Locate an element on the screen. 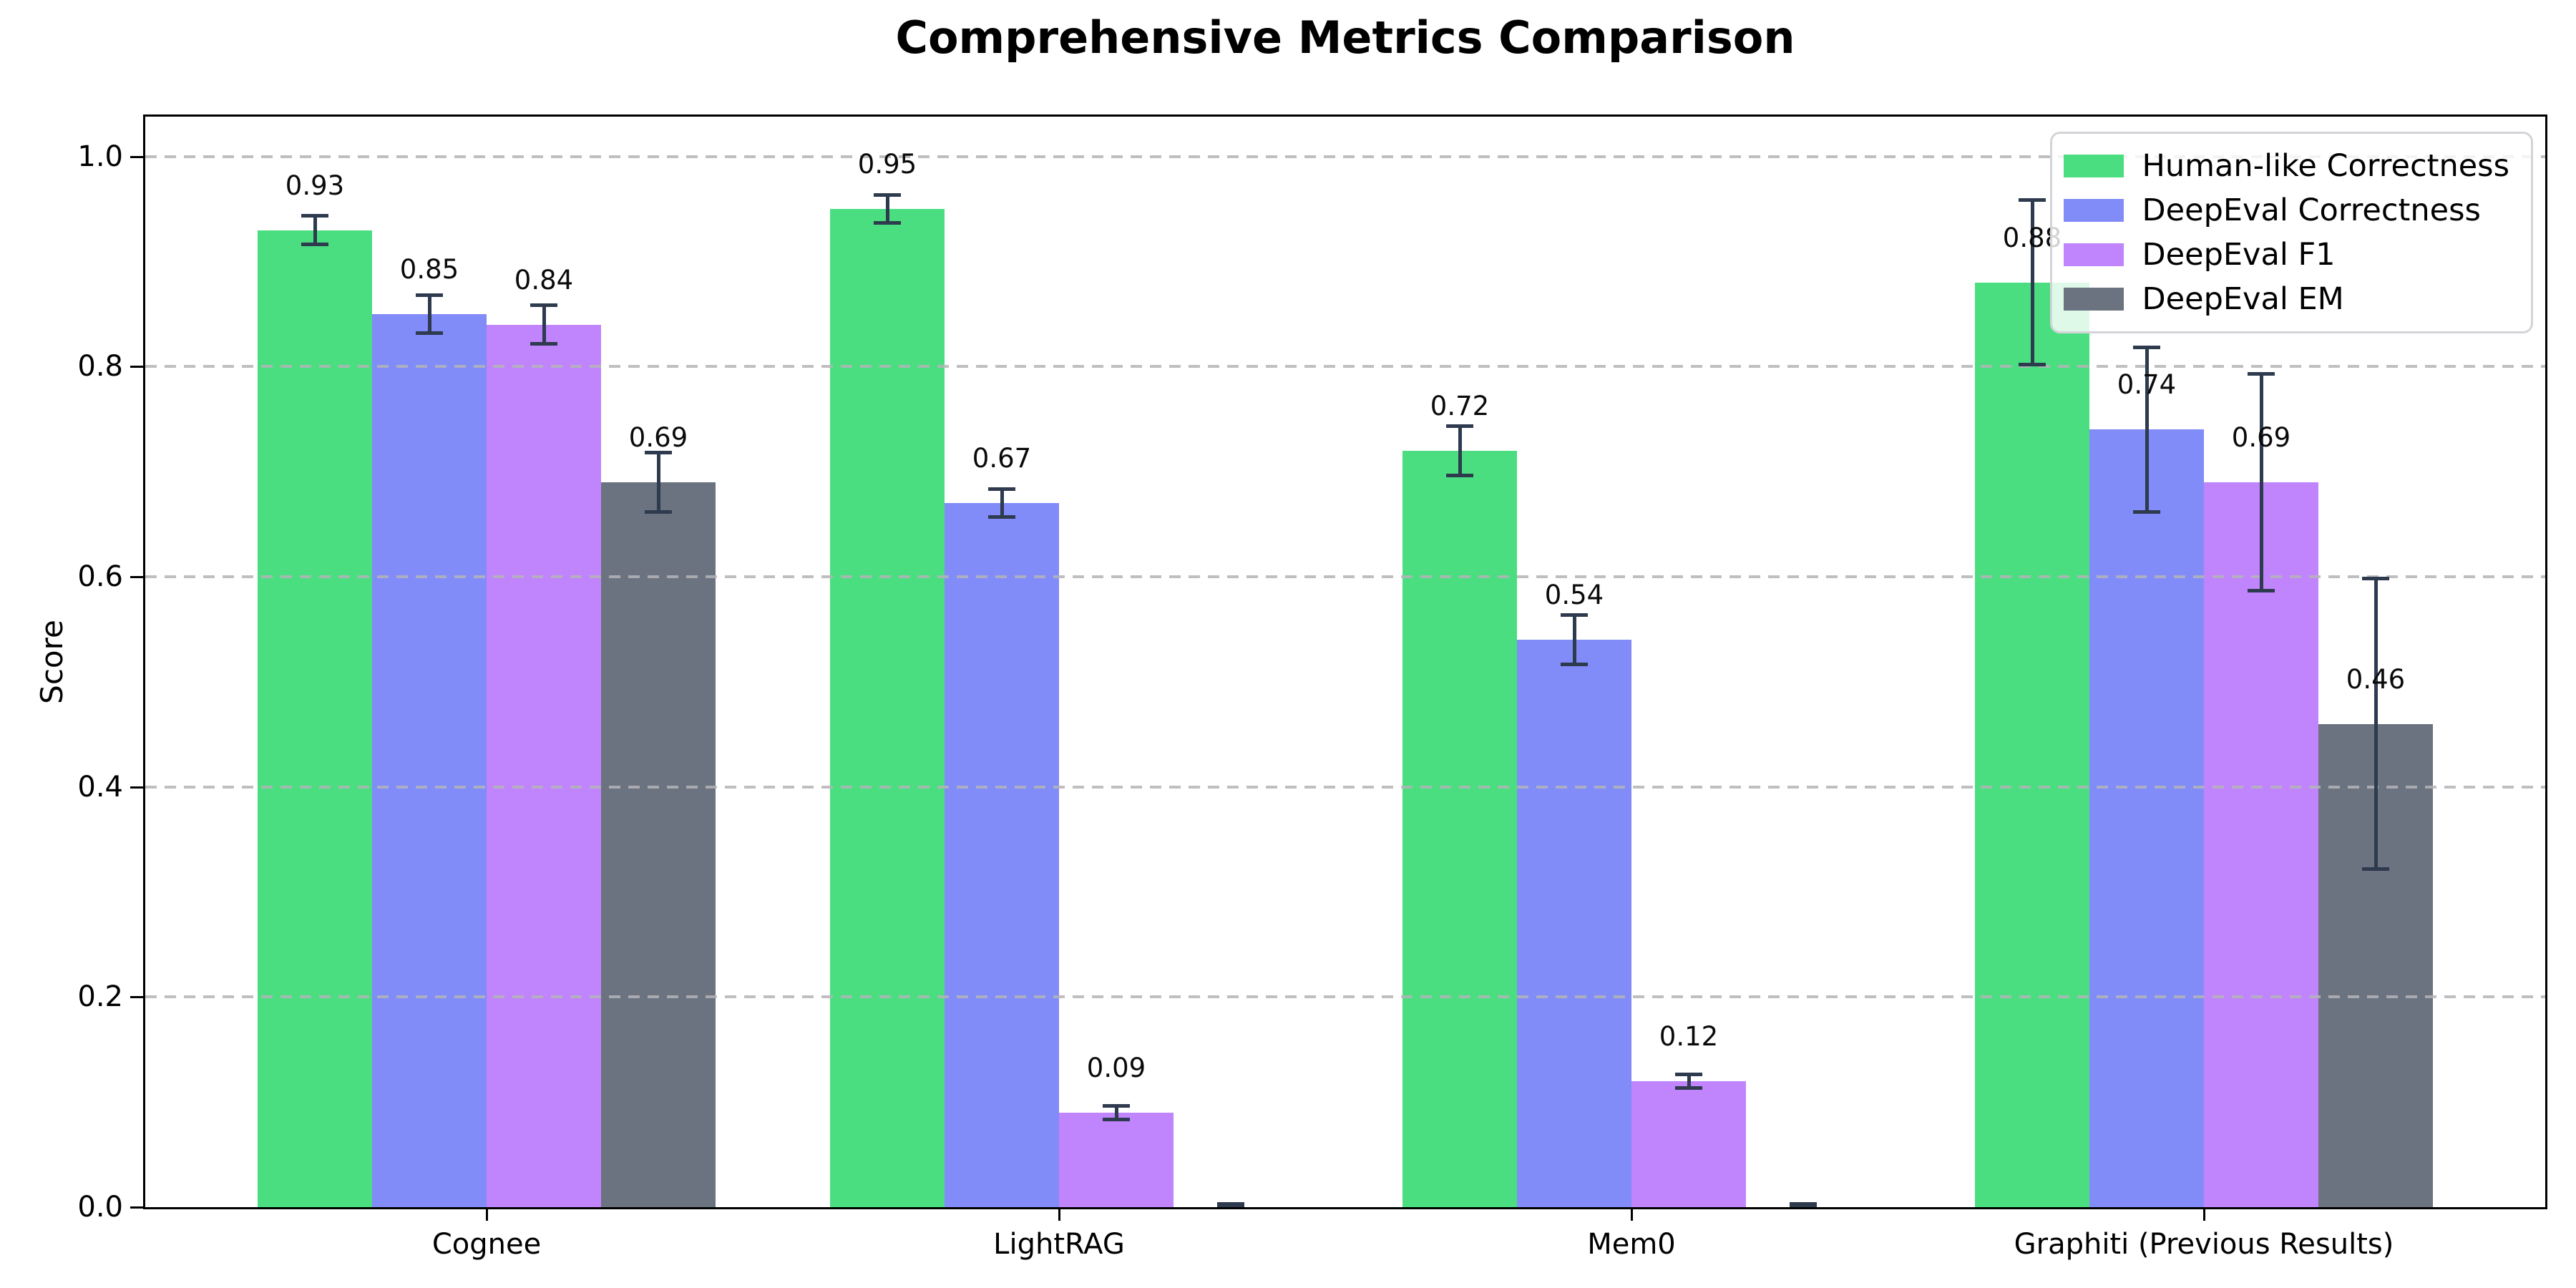 This screenshot has width=2576, height=1288. bar-deepeval-f1-mem0 is located at coordinates (1688, 1144).